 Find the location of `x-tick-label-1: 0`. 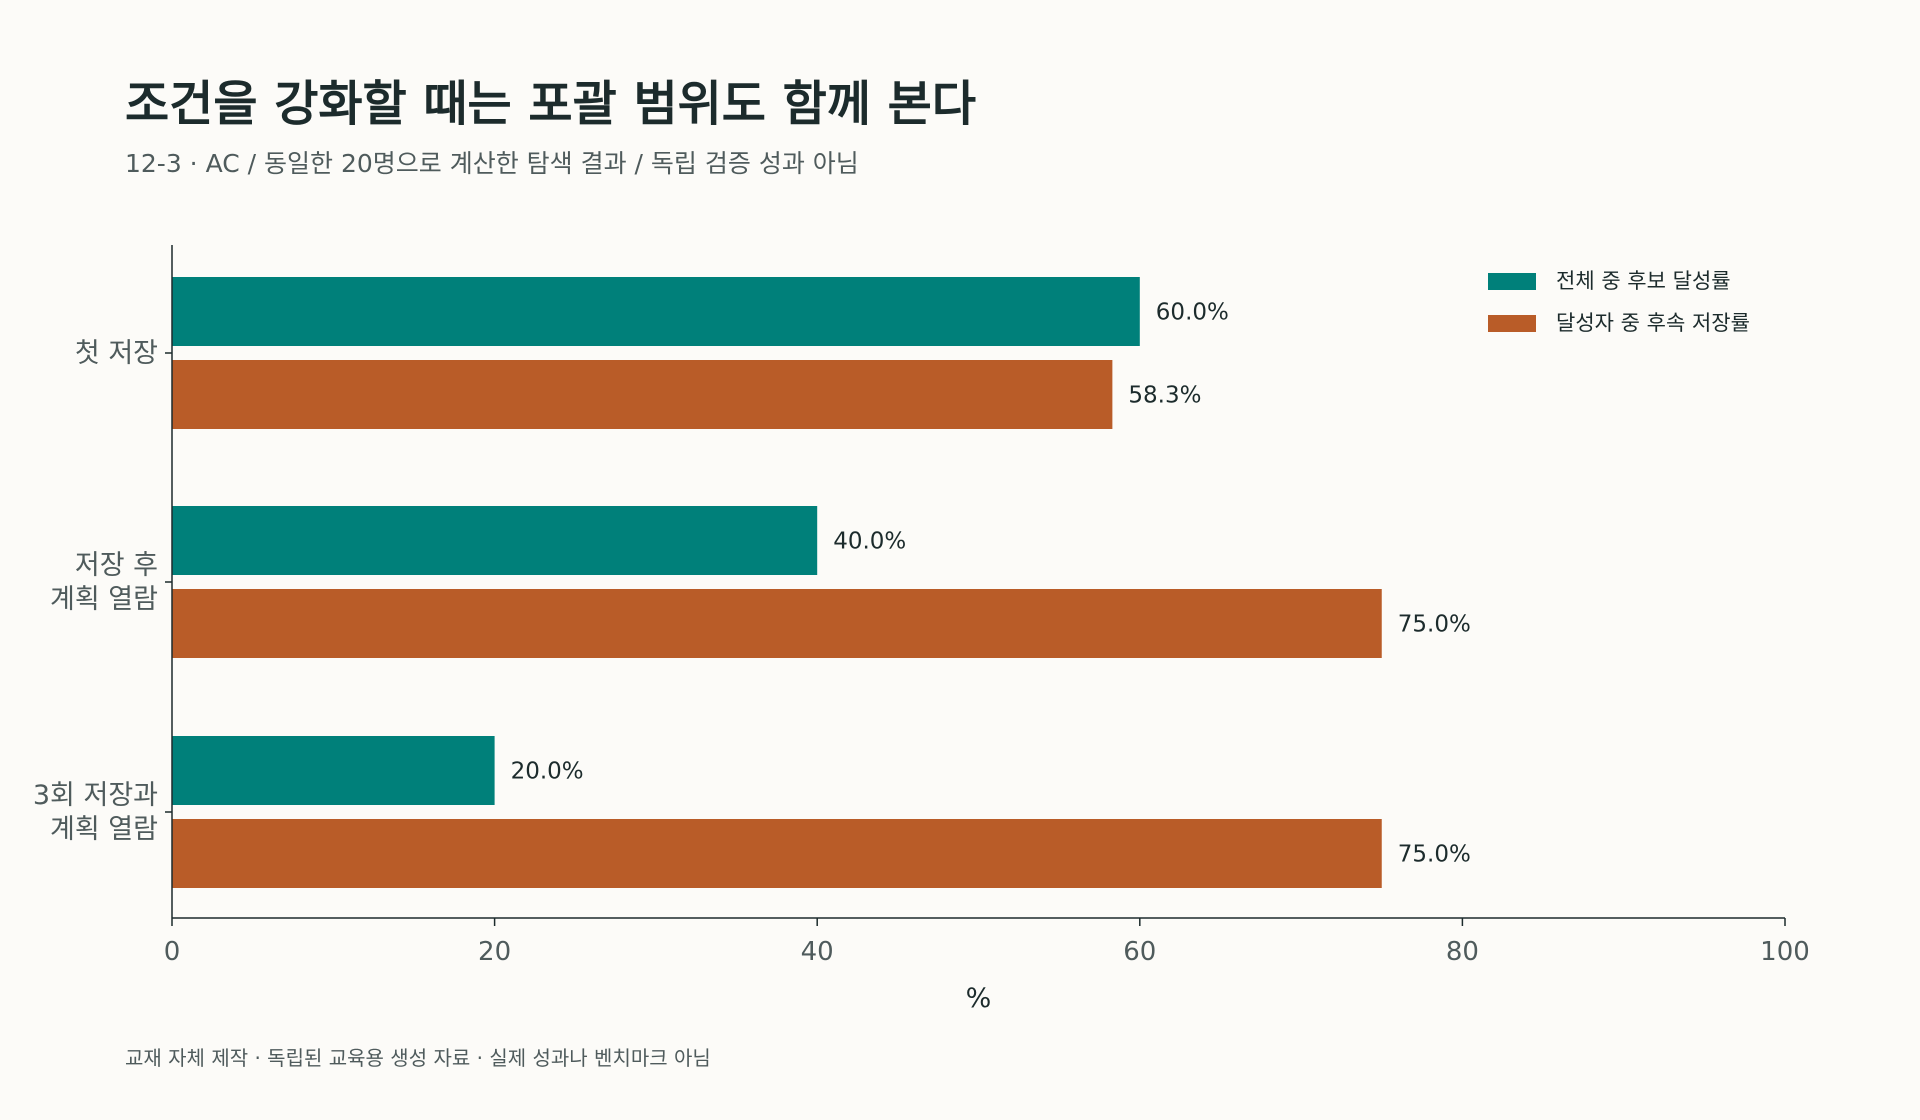

x-tick-label-1: 0 is located at coordinates (172, 952).